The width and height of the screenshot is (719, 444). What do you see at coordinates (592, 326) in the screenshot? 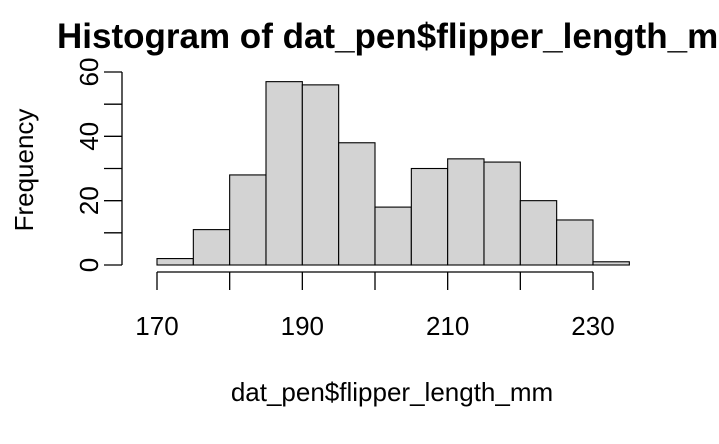
I see `x-tick-label: 230` at bounding box center [592, 326].